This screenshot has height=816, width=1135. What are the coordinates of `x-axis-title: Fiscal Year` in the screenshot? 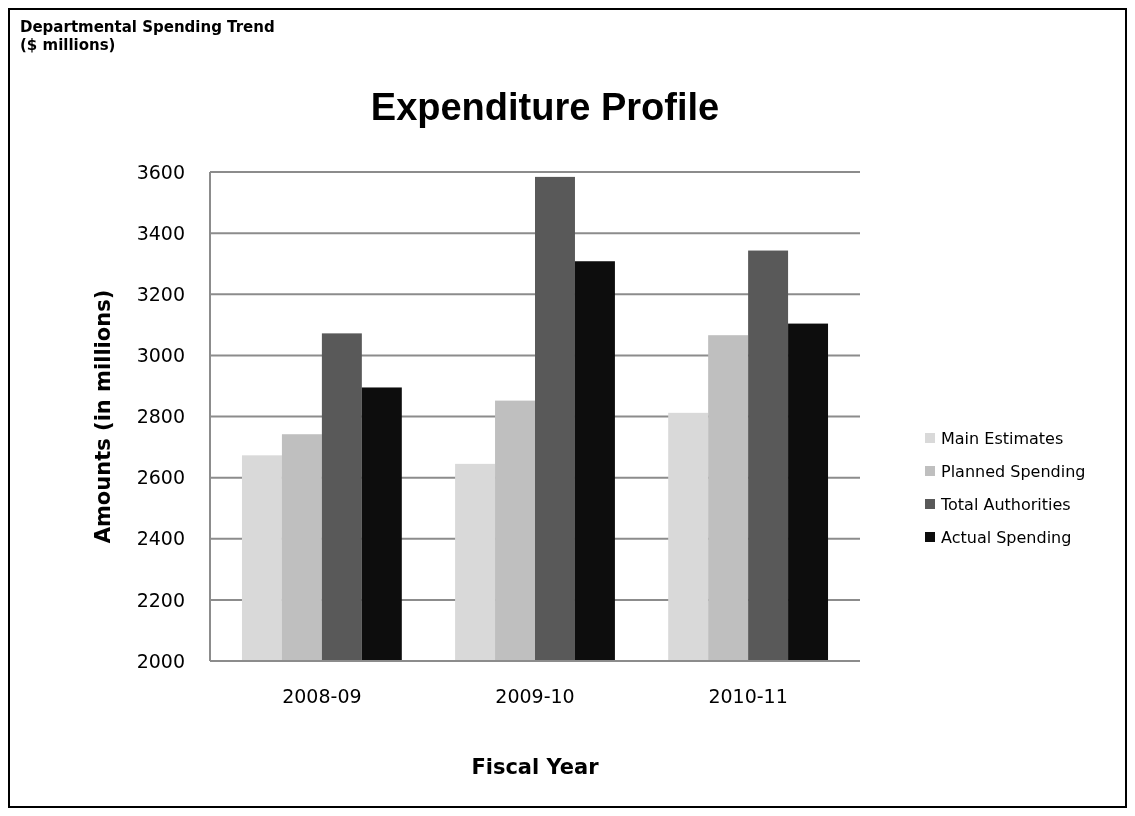 It's located at (535, 767).